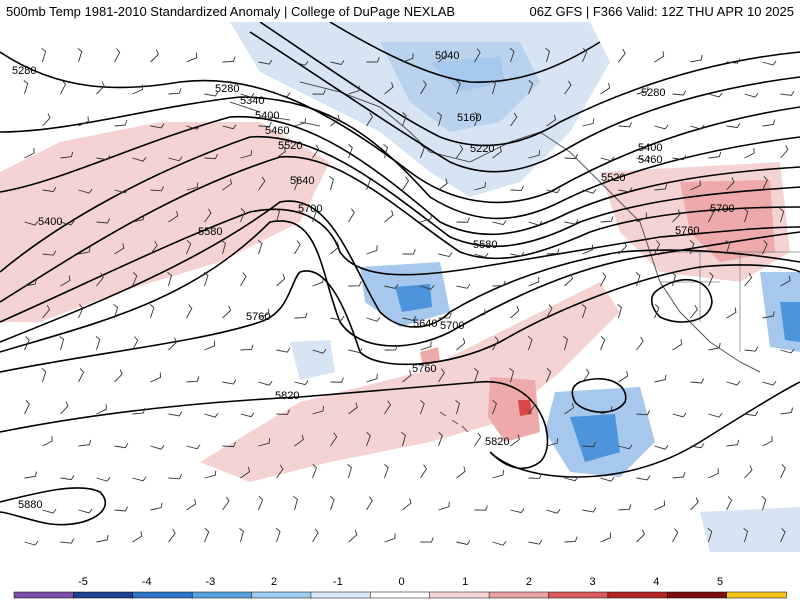  Describe the element at coordinates (595, 438) in the screenshot. I see `cold-anomaly-region` at that location.